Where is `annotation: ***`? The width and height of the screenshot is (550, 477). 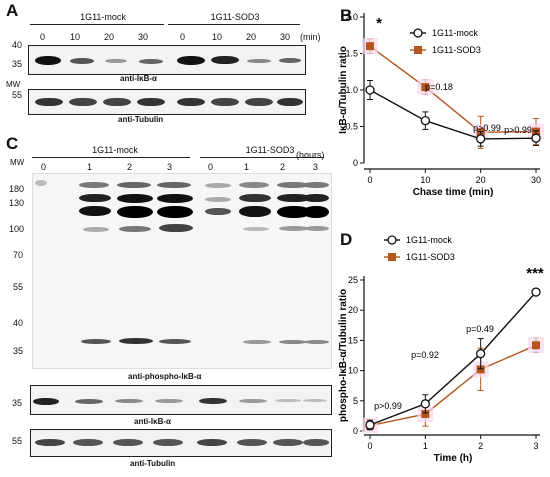
annotation: *** is located at coordinates (535, 273).